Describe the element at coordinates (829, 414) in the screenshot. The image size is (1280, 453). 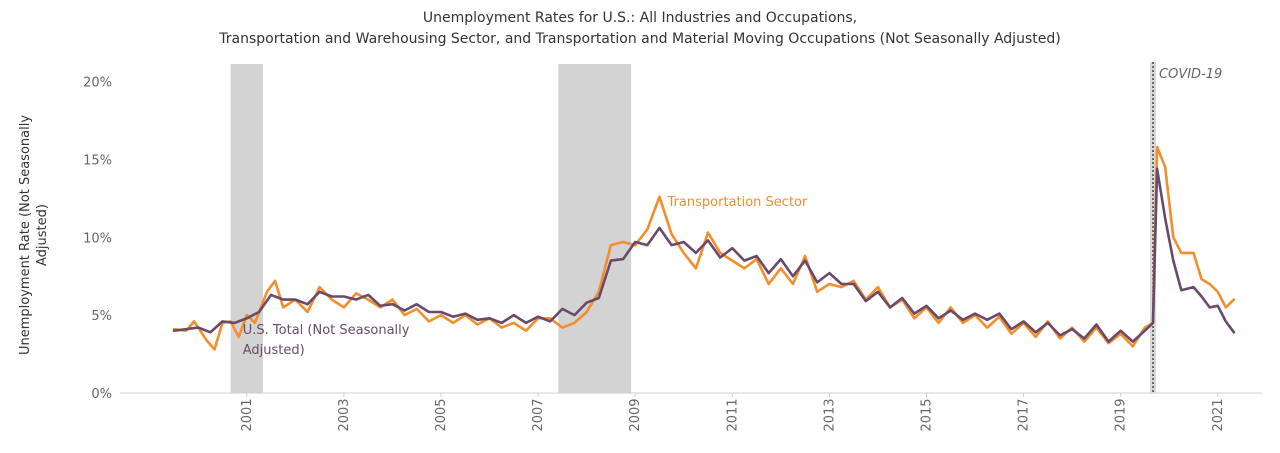
I see `x-tick-label-2013: 2013` at that location.